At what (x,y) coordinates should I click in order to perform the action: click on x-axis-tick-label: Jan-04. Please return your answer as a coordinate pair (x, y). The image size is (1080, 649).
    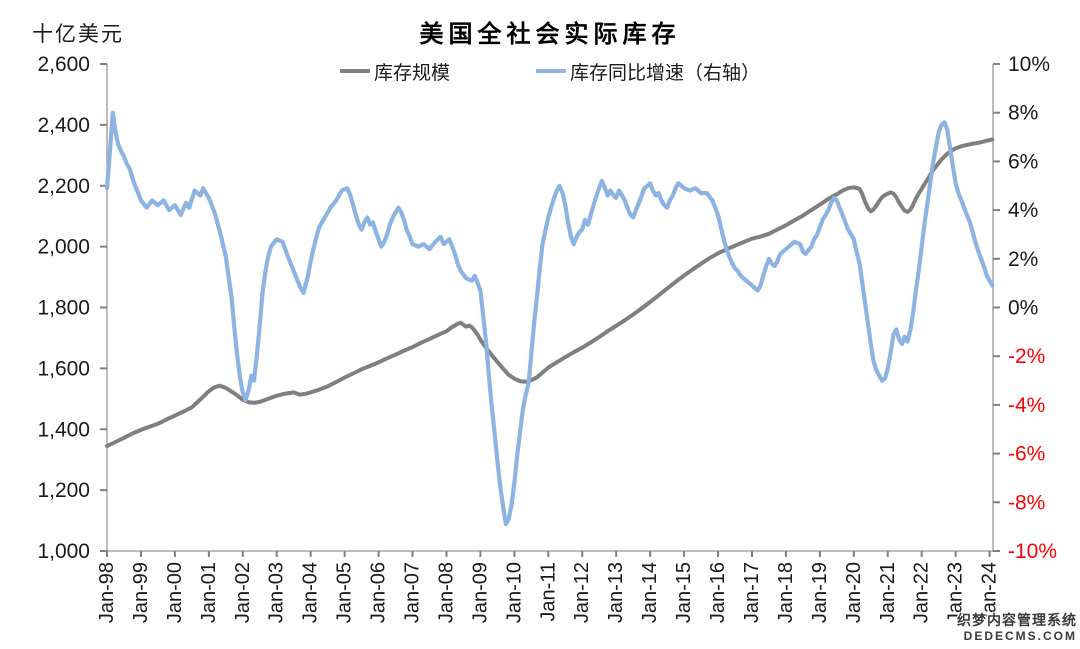
    Looking at the image, I should click on (311, 592).